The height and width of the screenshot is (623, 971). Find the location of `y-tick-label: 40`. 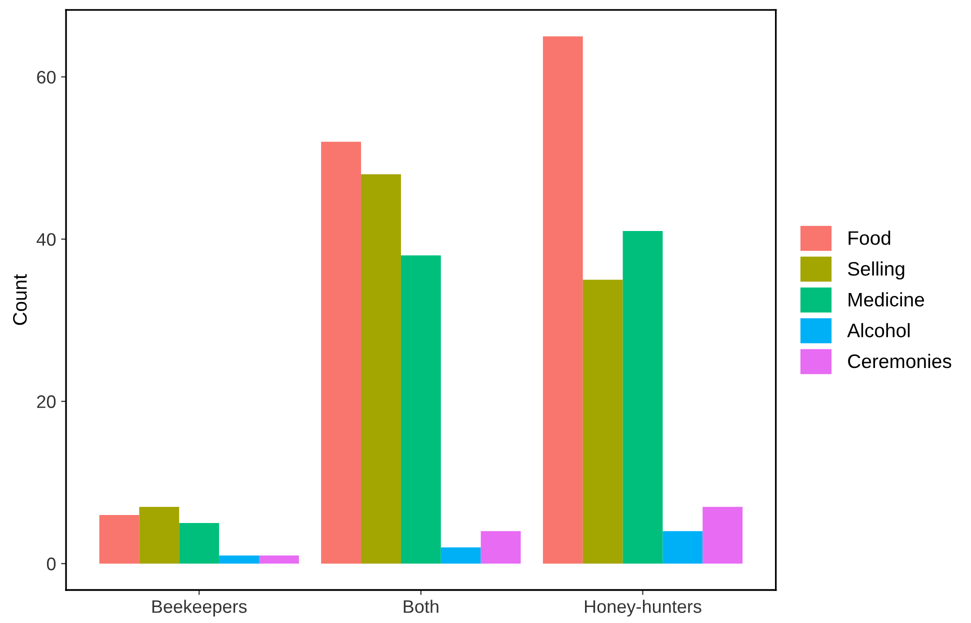

y-tick-label: 40 is located at coordinates (46, 239).